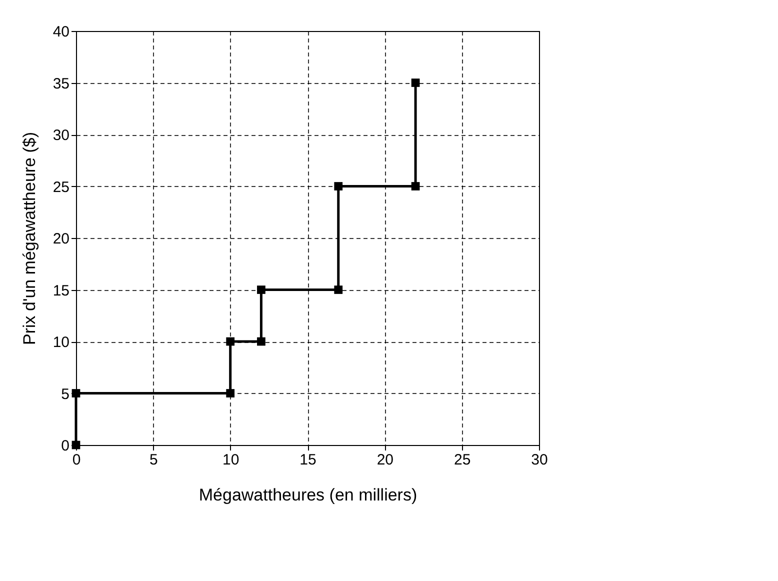  I want to click on y-tick-label: 0, so click(65, 446).